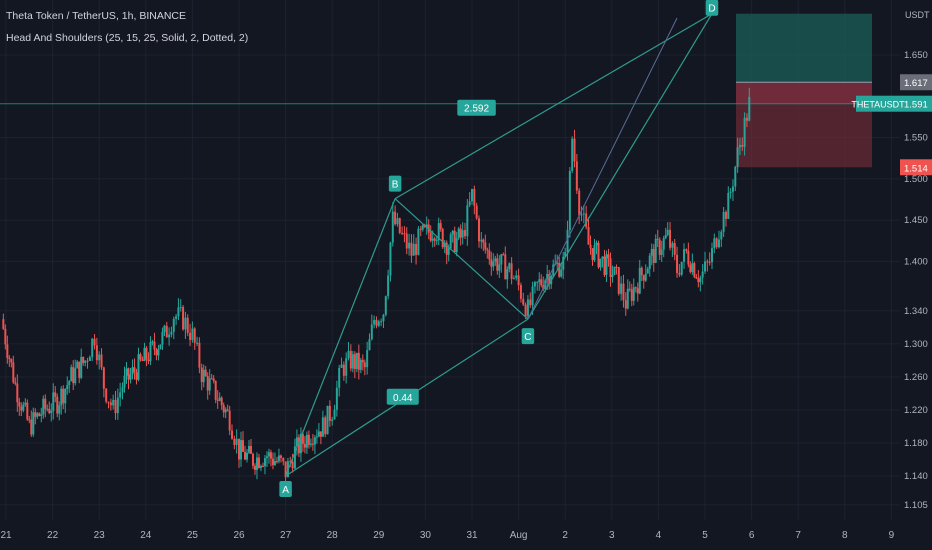 This screenshot has height=550, width=932. I want to click on target-zone, so click(804, 48).